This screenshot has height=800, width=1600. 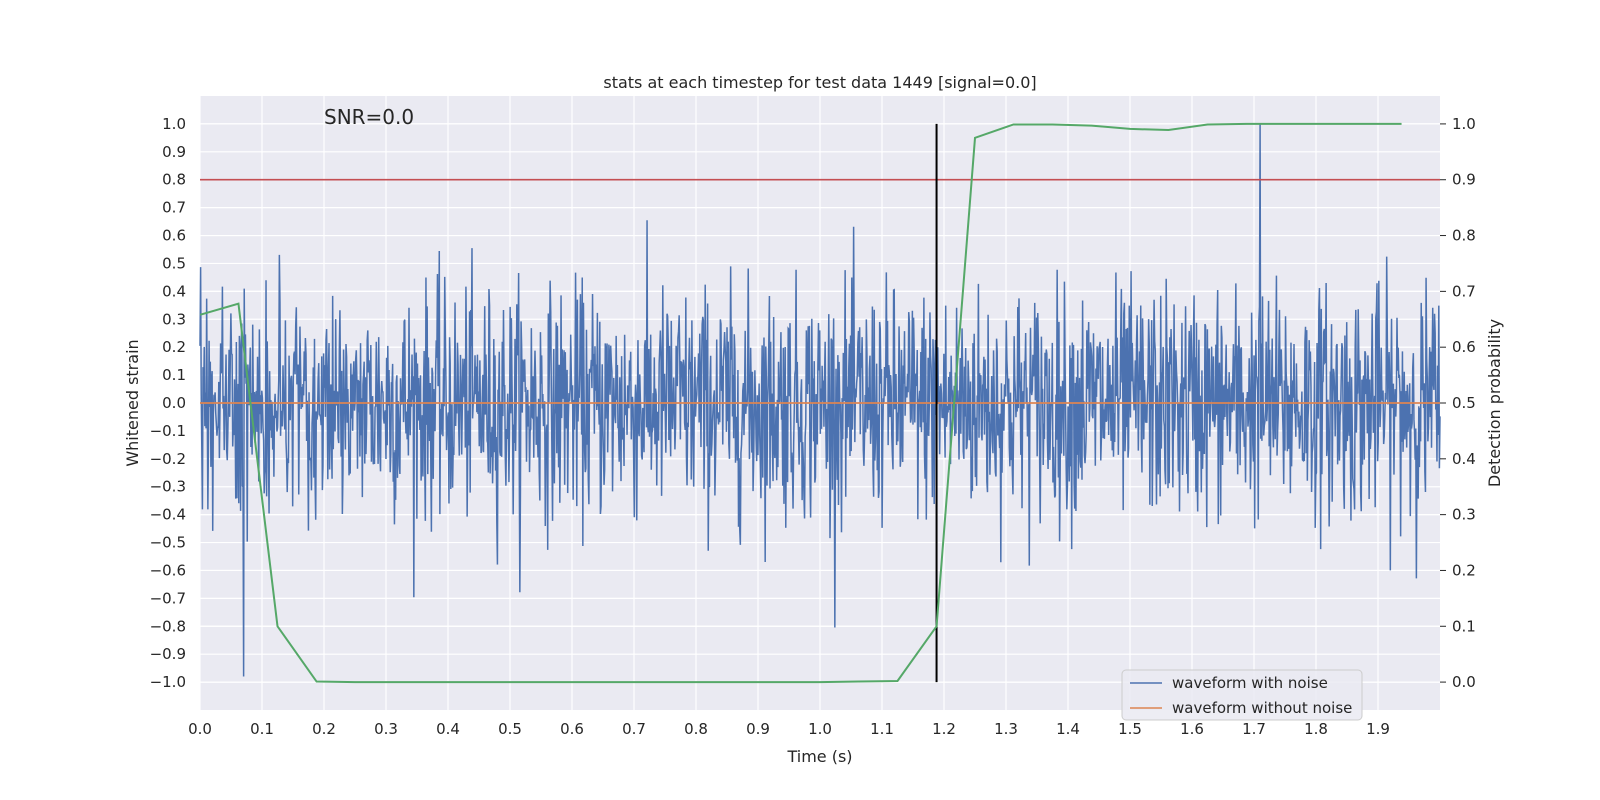 I want to click on x-tick-label: 1.2, so click(x=944, y=729).